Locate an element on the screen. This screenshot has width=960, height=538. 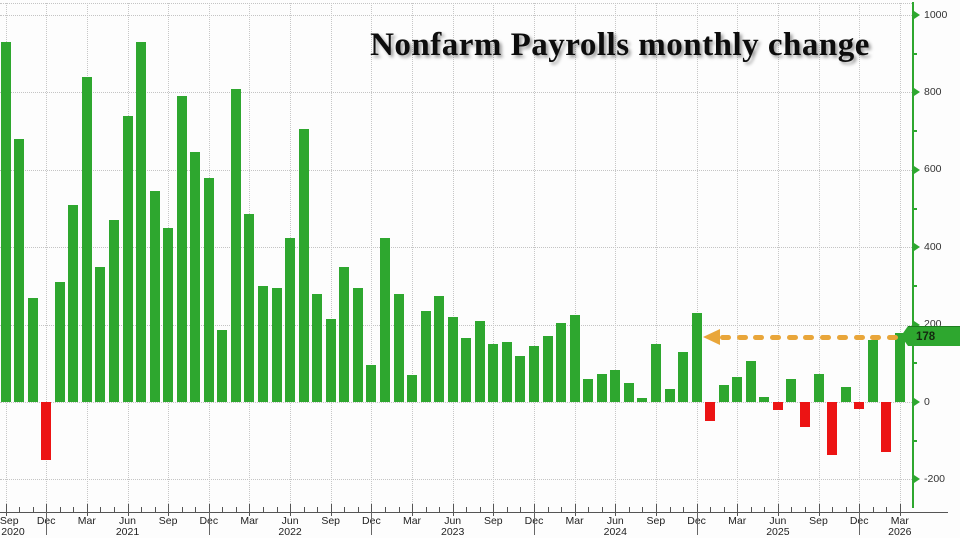
y-axis-line is located at coordinates (913, 255).